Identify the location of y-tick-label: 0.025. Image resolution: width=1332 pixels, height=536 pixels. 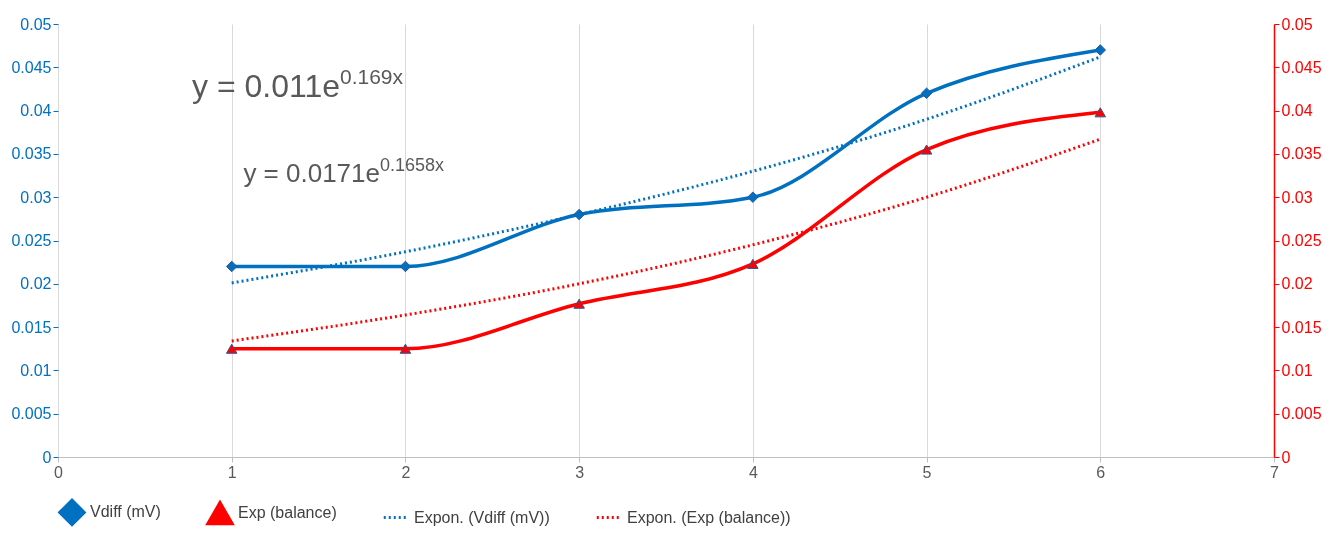
(31, 240).